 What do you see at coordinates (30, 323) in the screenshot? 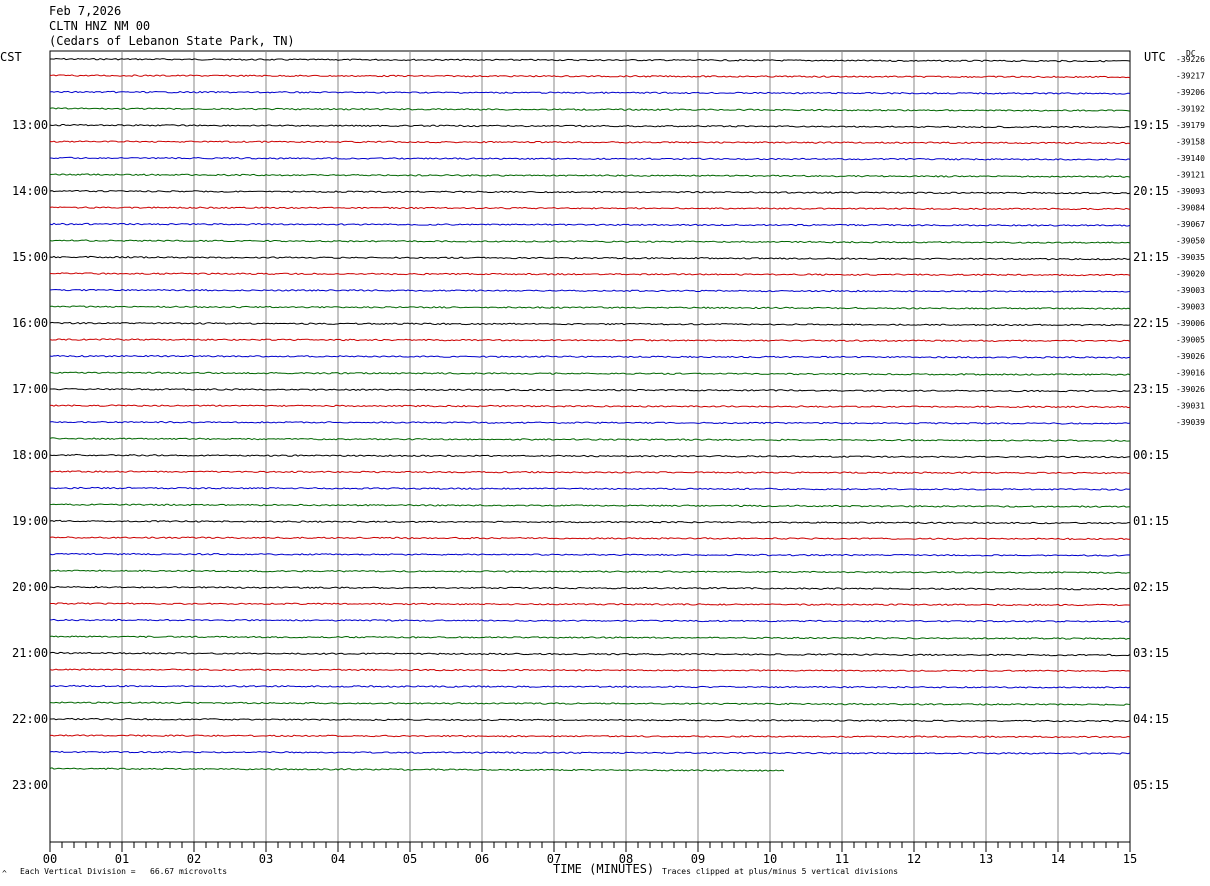
I see `cst-hour-label: 16:00` at bounding box center [30, 323].